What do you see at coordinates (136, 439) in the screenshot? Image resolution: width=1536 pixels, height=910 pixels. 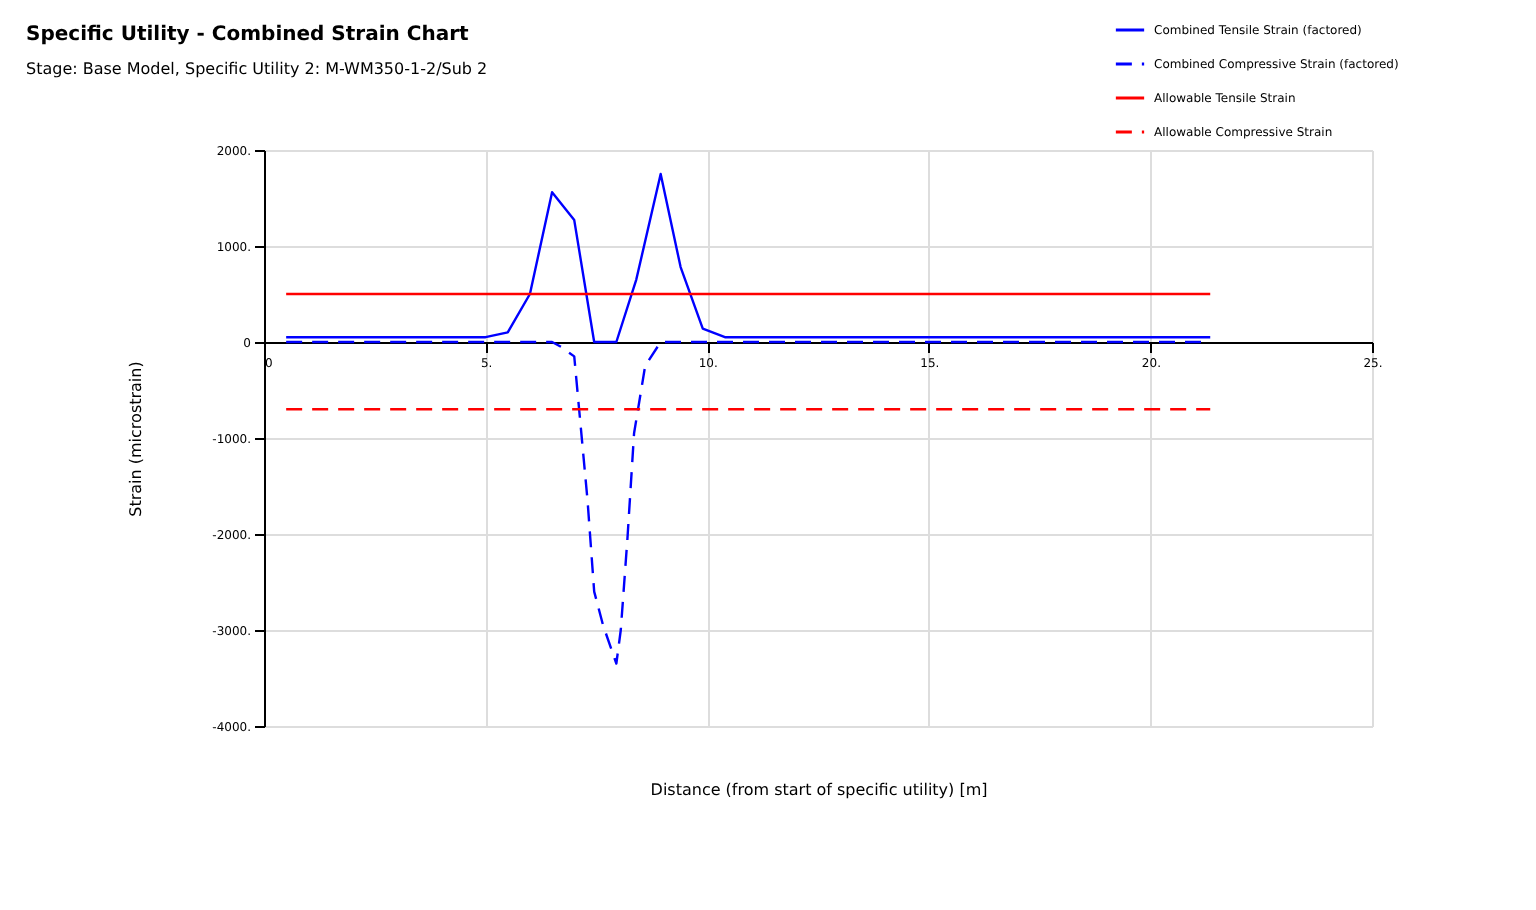 I see `y-axis-title: Strain (microstrain)` at bounding box center [136, 439].